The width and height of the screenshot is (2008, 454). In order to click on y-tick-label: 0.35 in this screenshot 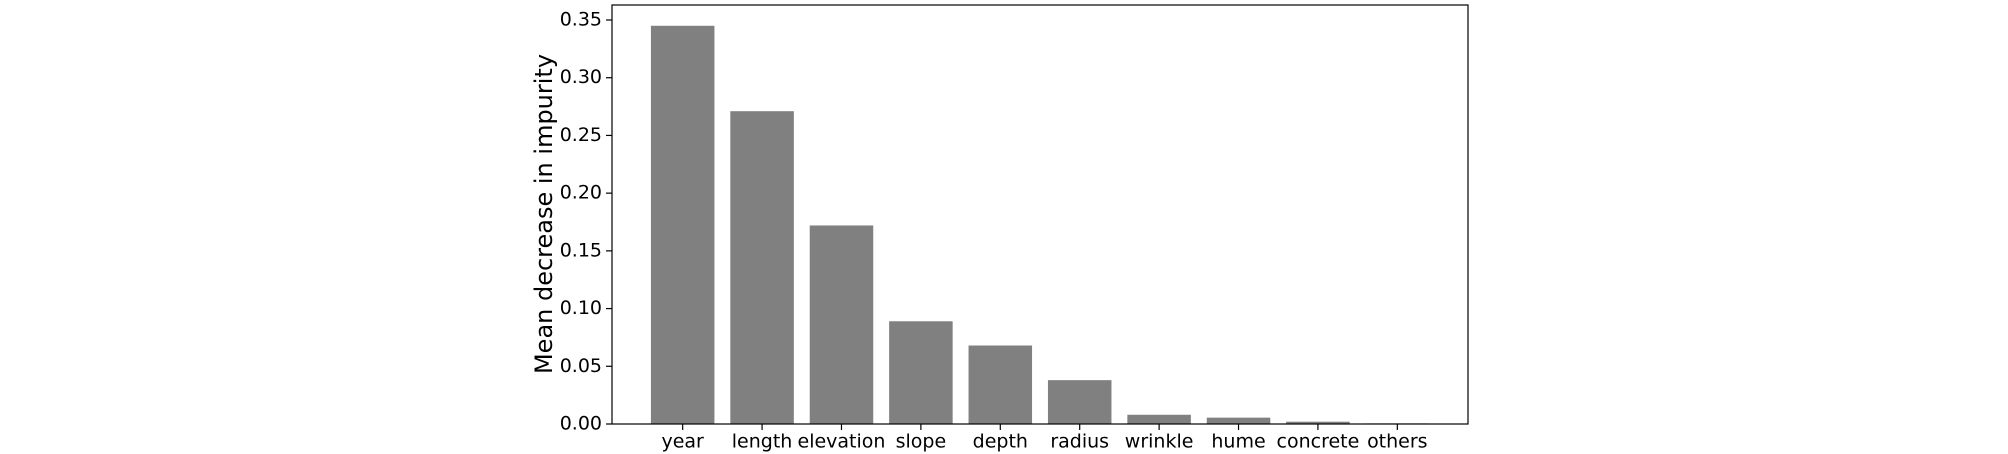, I will do `click(581, 20)`.